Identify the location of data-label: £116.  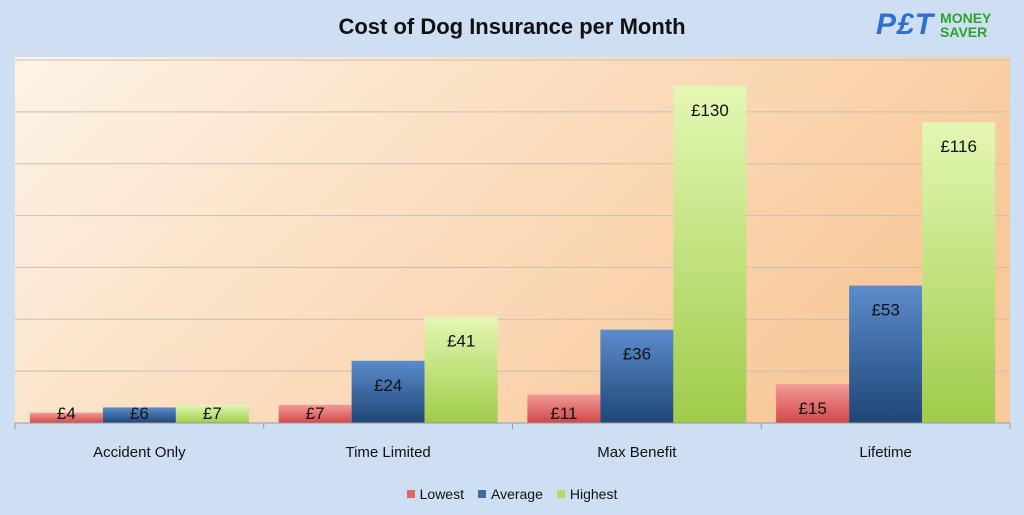
(958, 146).